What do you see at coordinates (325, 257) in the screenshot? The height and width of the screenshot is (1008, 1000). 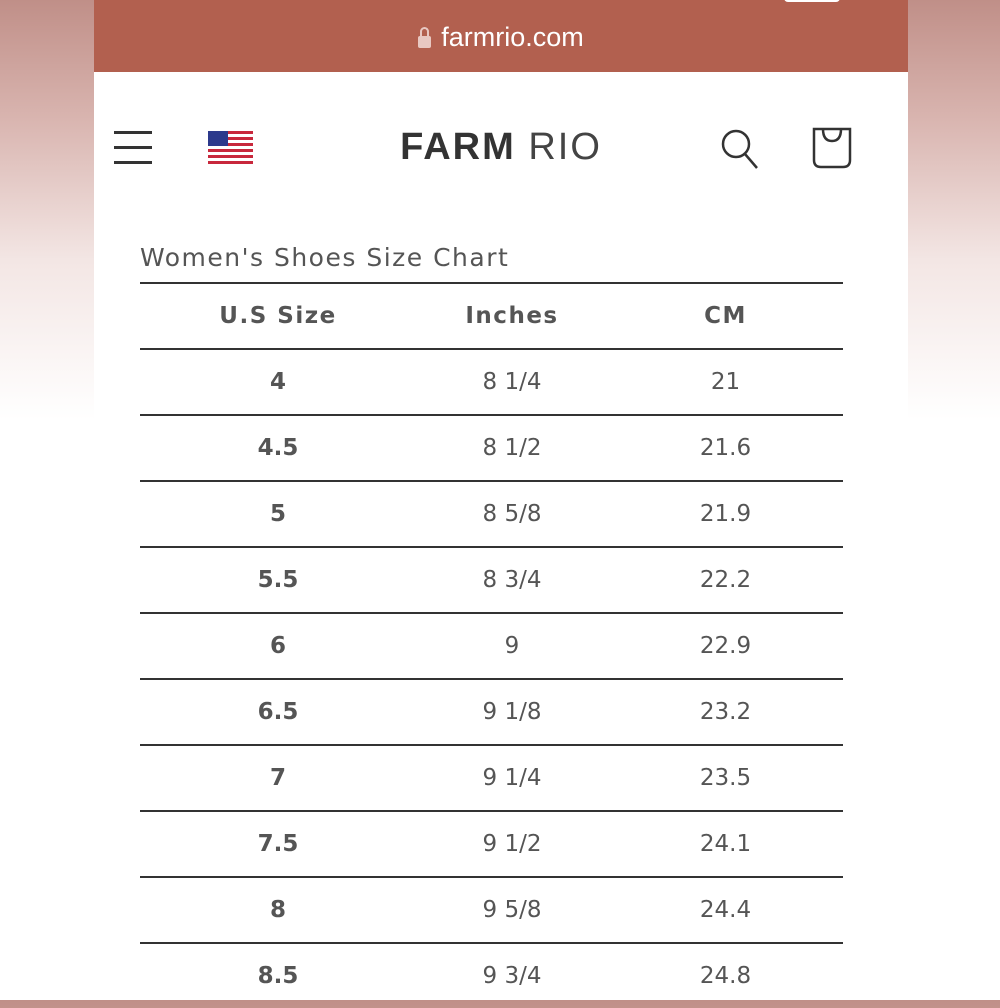 I see `size-chart-title: Women's Shoes Size Chart` at bounding box center [325, 257].